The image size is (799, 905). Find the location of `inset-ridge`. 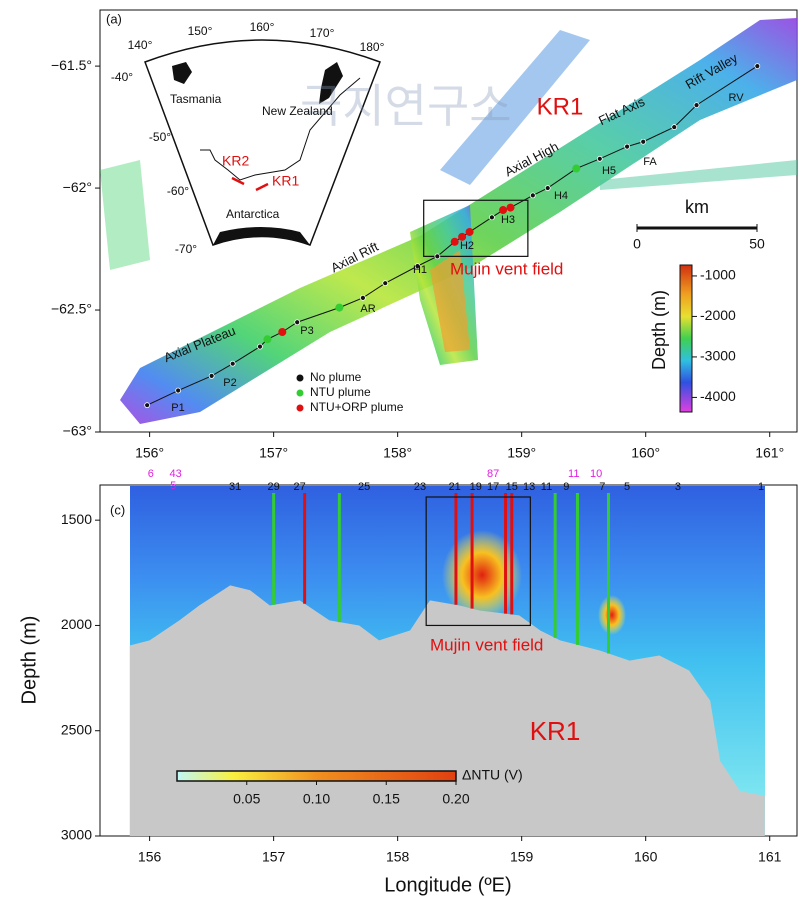

inset-ridge is located at coordinates (280, 129).